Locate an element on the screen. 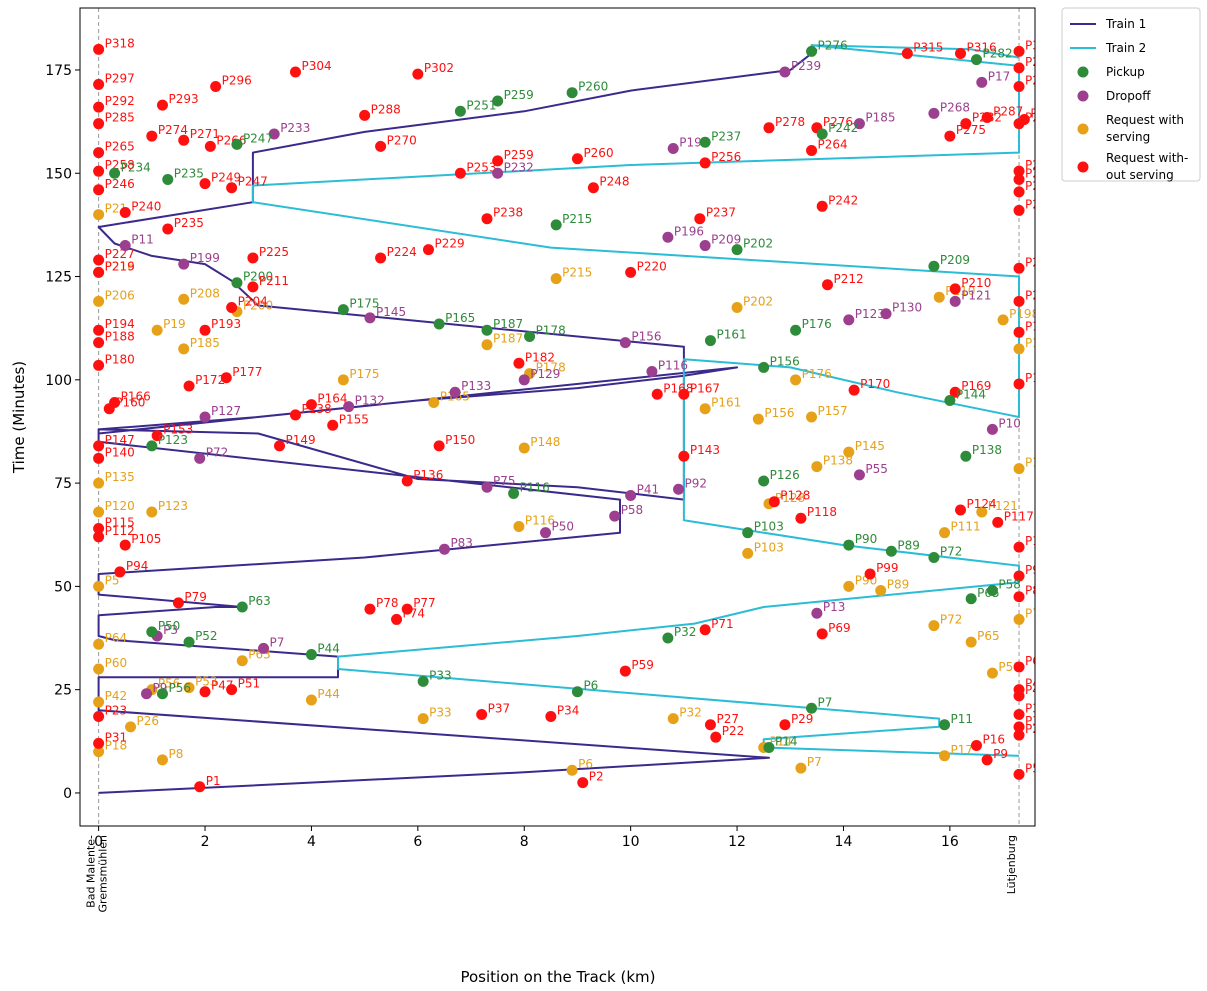 The height and width of the screenshot is (991, 1207). pickup-point-label: P123 is located at coordinates (173, 440).